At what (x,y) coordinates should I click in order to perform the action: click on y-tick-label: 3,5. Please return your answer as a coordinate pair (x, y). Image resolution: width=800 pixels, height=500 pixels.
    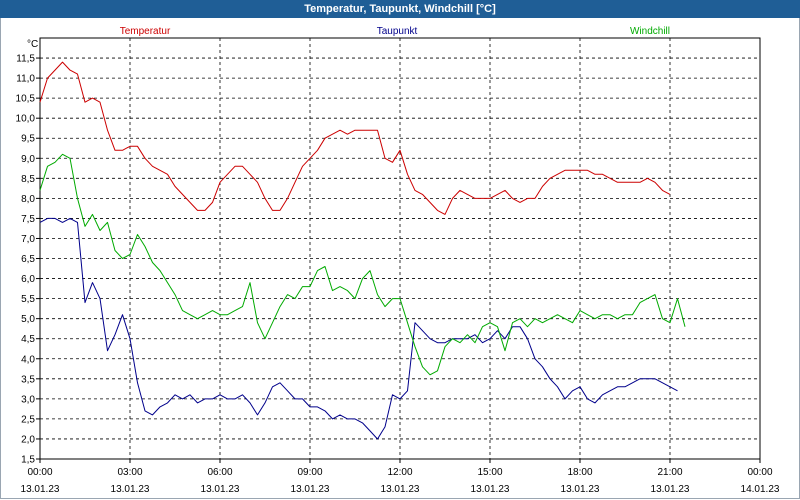
    Looking at the image, I should click on (28, 379).